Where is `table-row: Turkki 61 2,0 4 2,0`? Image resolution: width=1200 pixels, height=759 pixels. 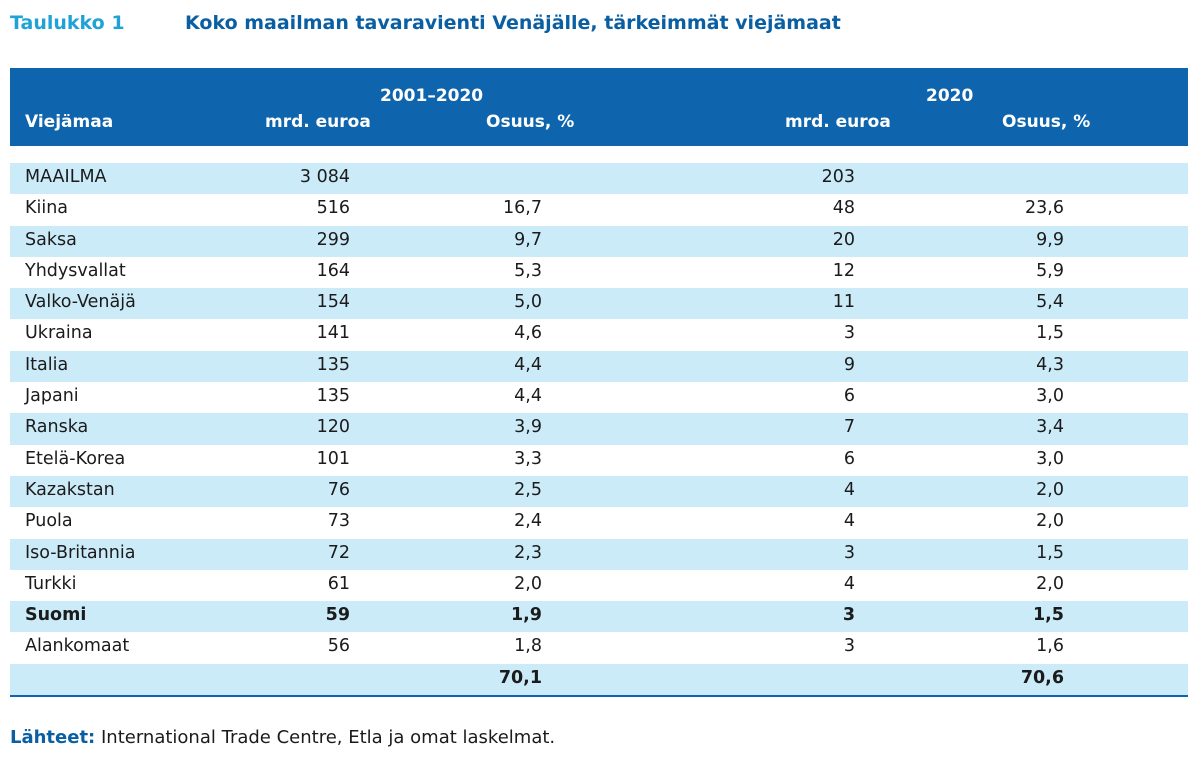 table-row: Turkki 61 2,0 4 2,0 is located at coordinates (599, 585).